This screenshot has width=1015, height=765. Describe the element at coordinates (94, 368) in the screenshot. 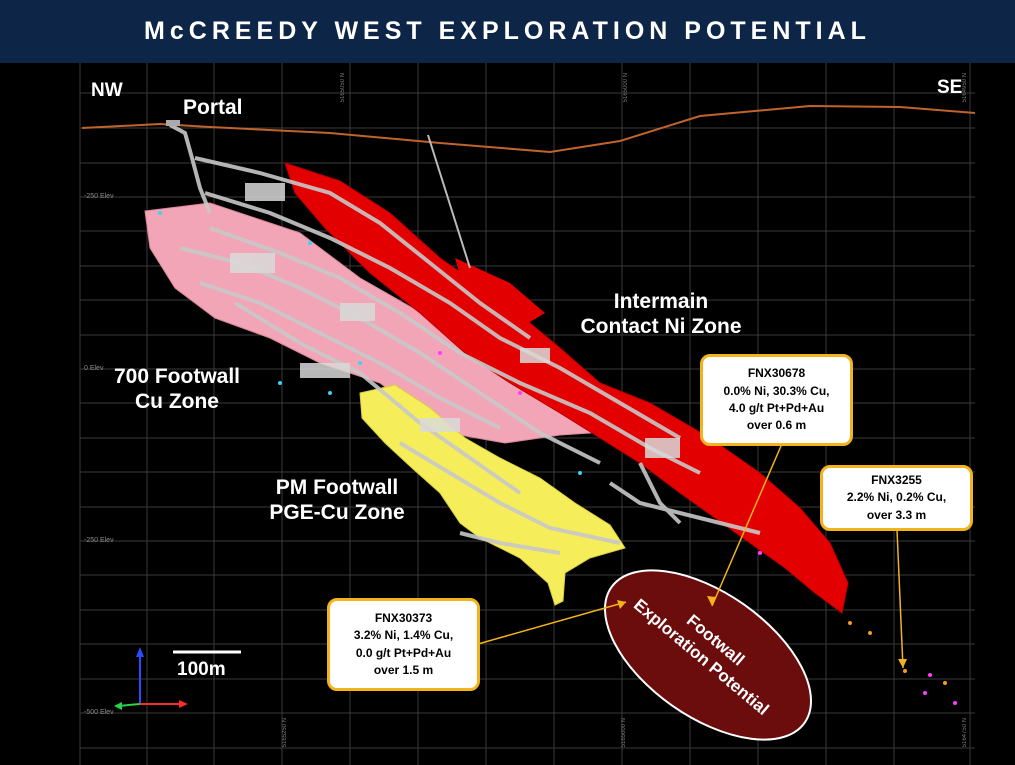

I see `elevation-label: 0 Elev` at that location.